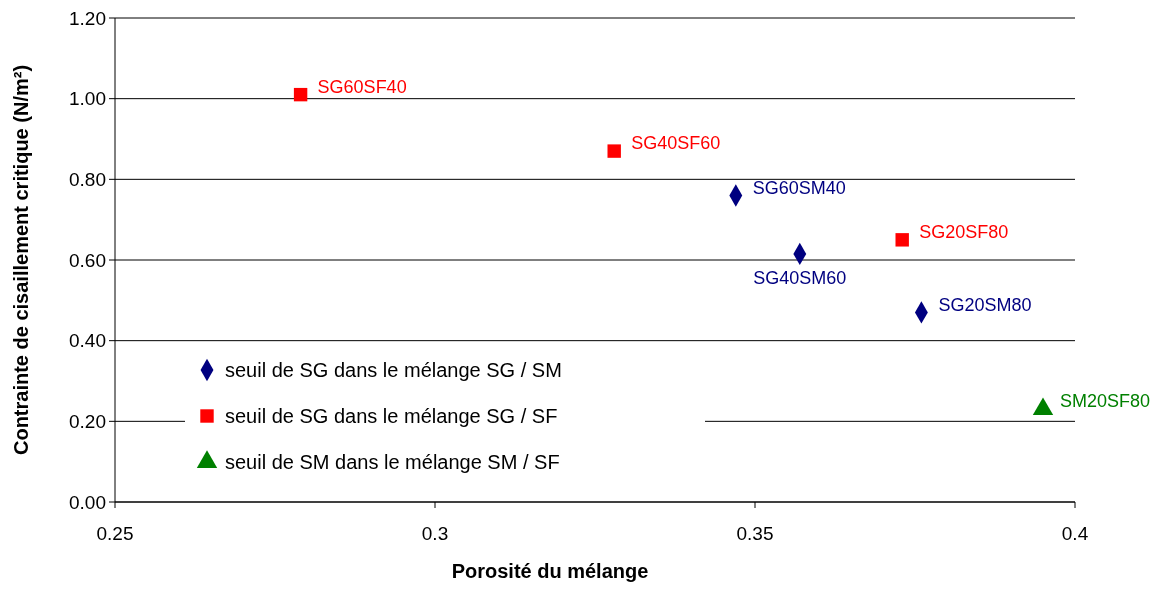  I want to click on annotation: SG20SM80, so click(985, 304).